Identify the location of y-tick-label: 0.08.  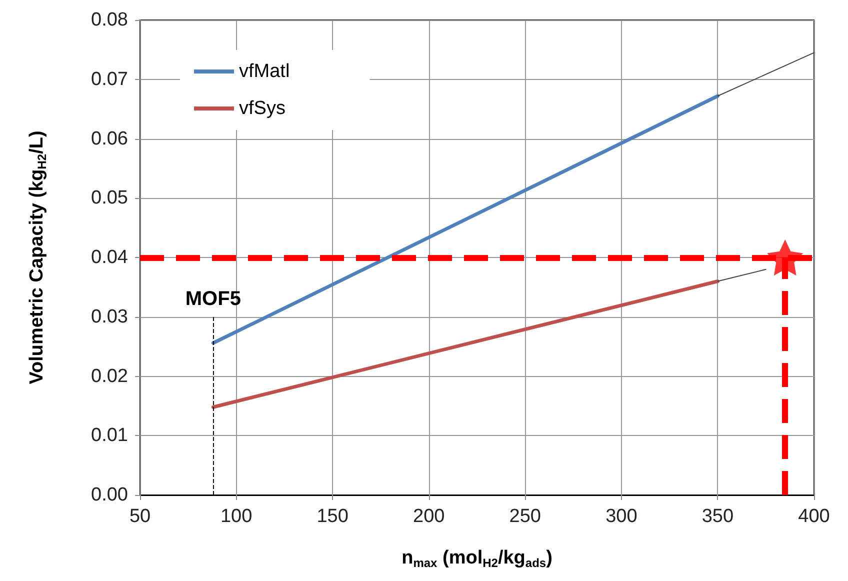
(109, 20).